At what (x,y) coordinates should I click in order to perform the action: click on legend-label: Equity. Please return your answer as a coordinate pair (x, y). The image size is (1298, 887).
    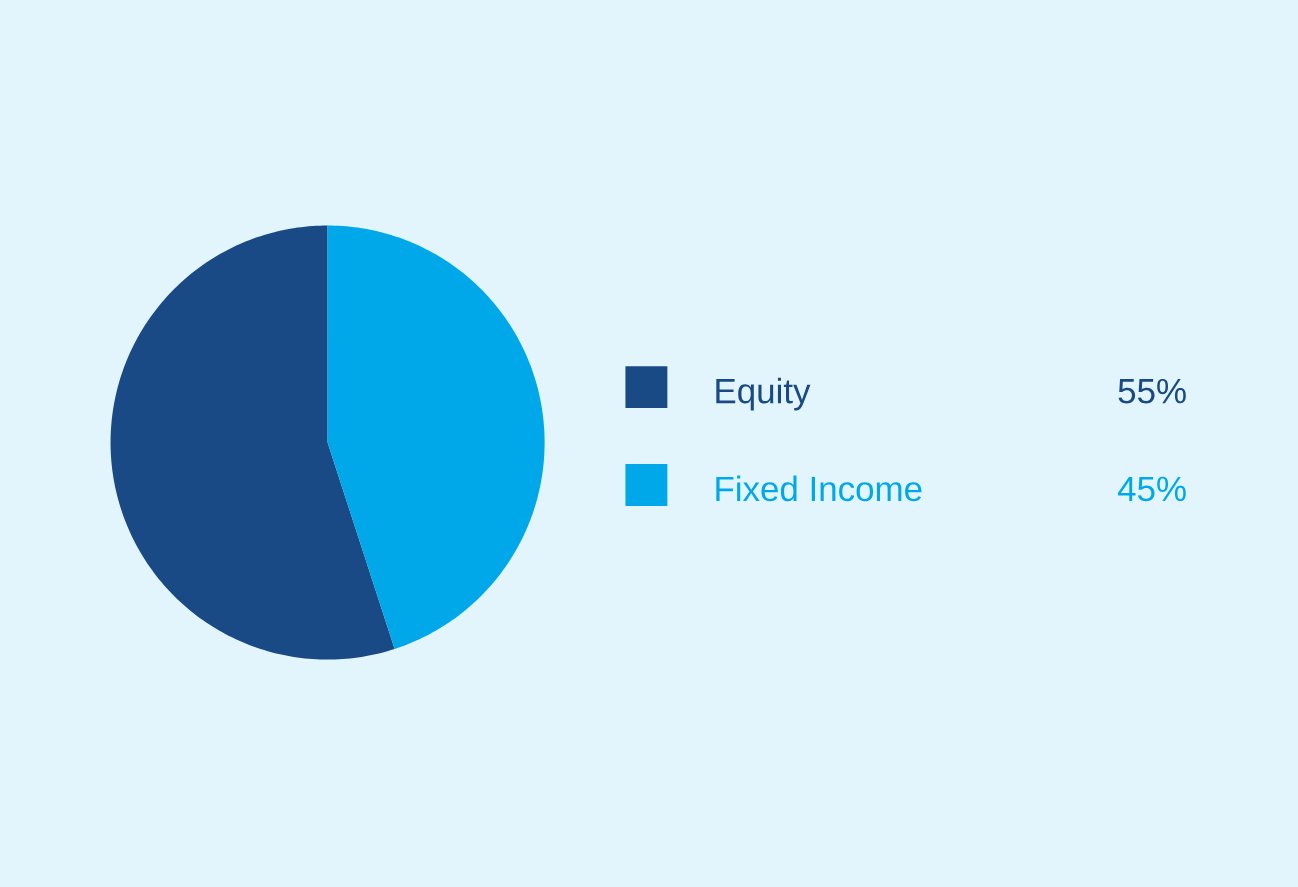
    Looking at the image, I should click on (763, 394).